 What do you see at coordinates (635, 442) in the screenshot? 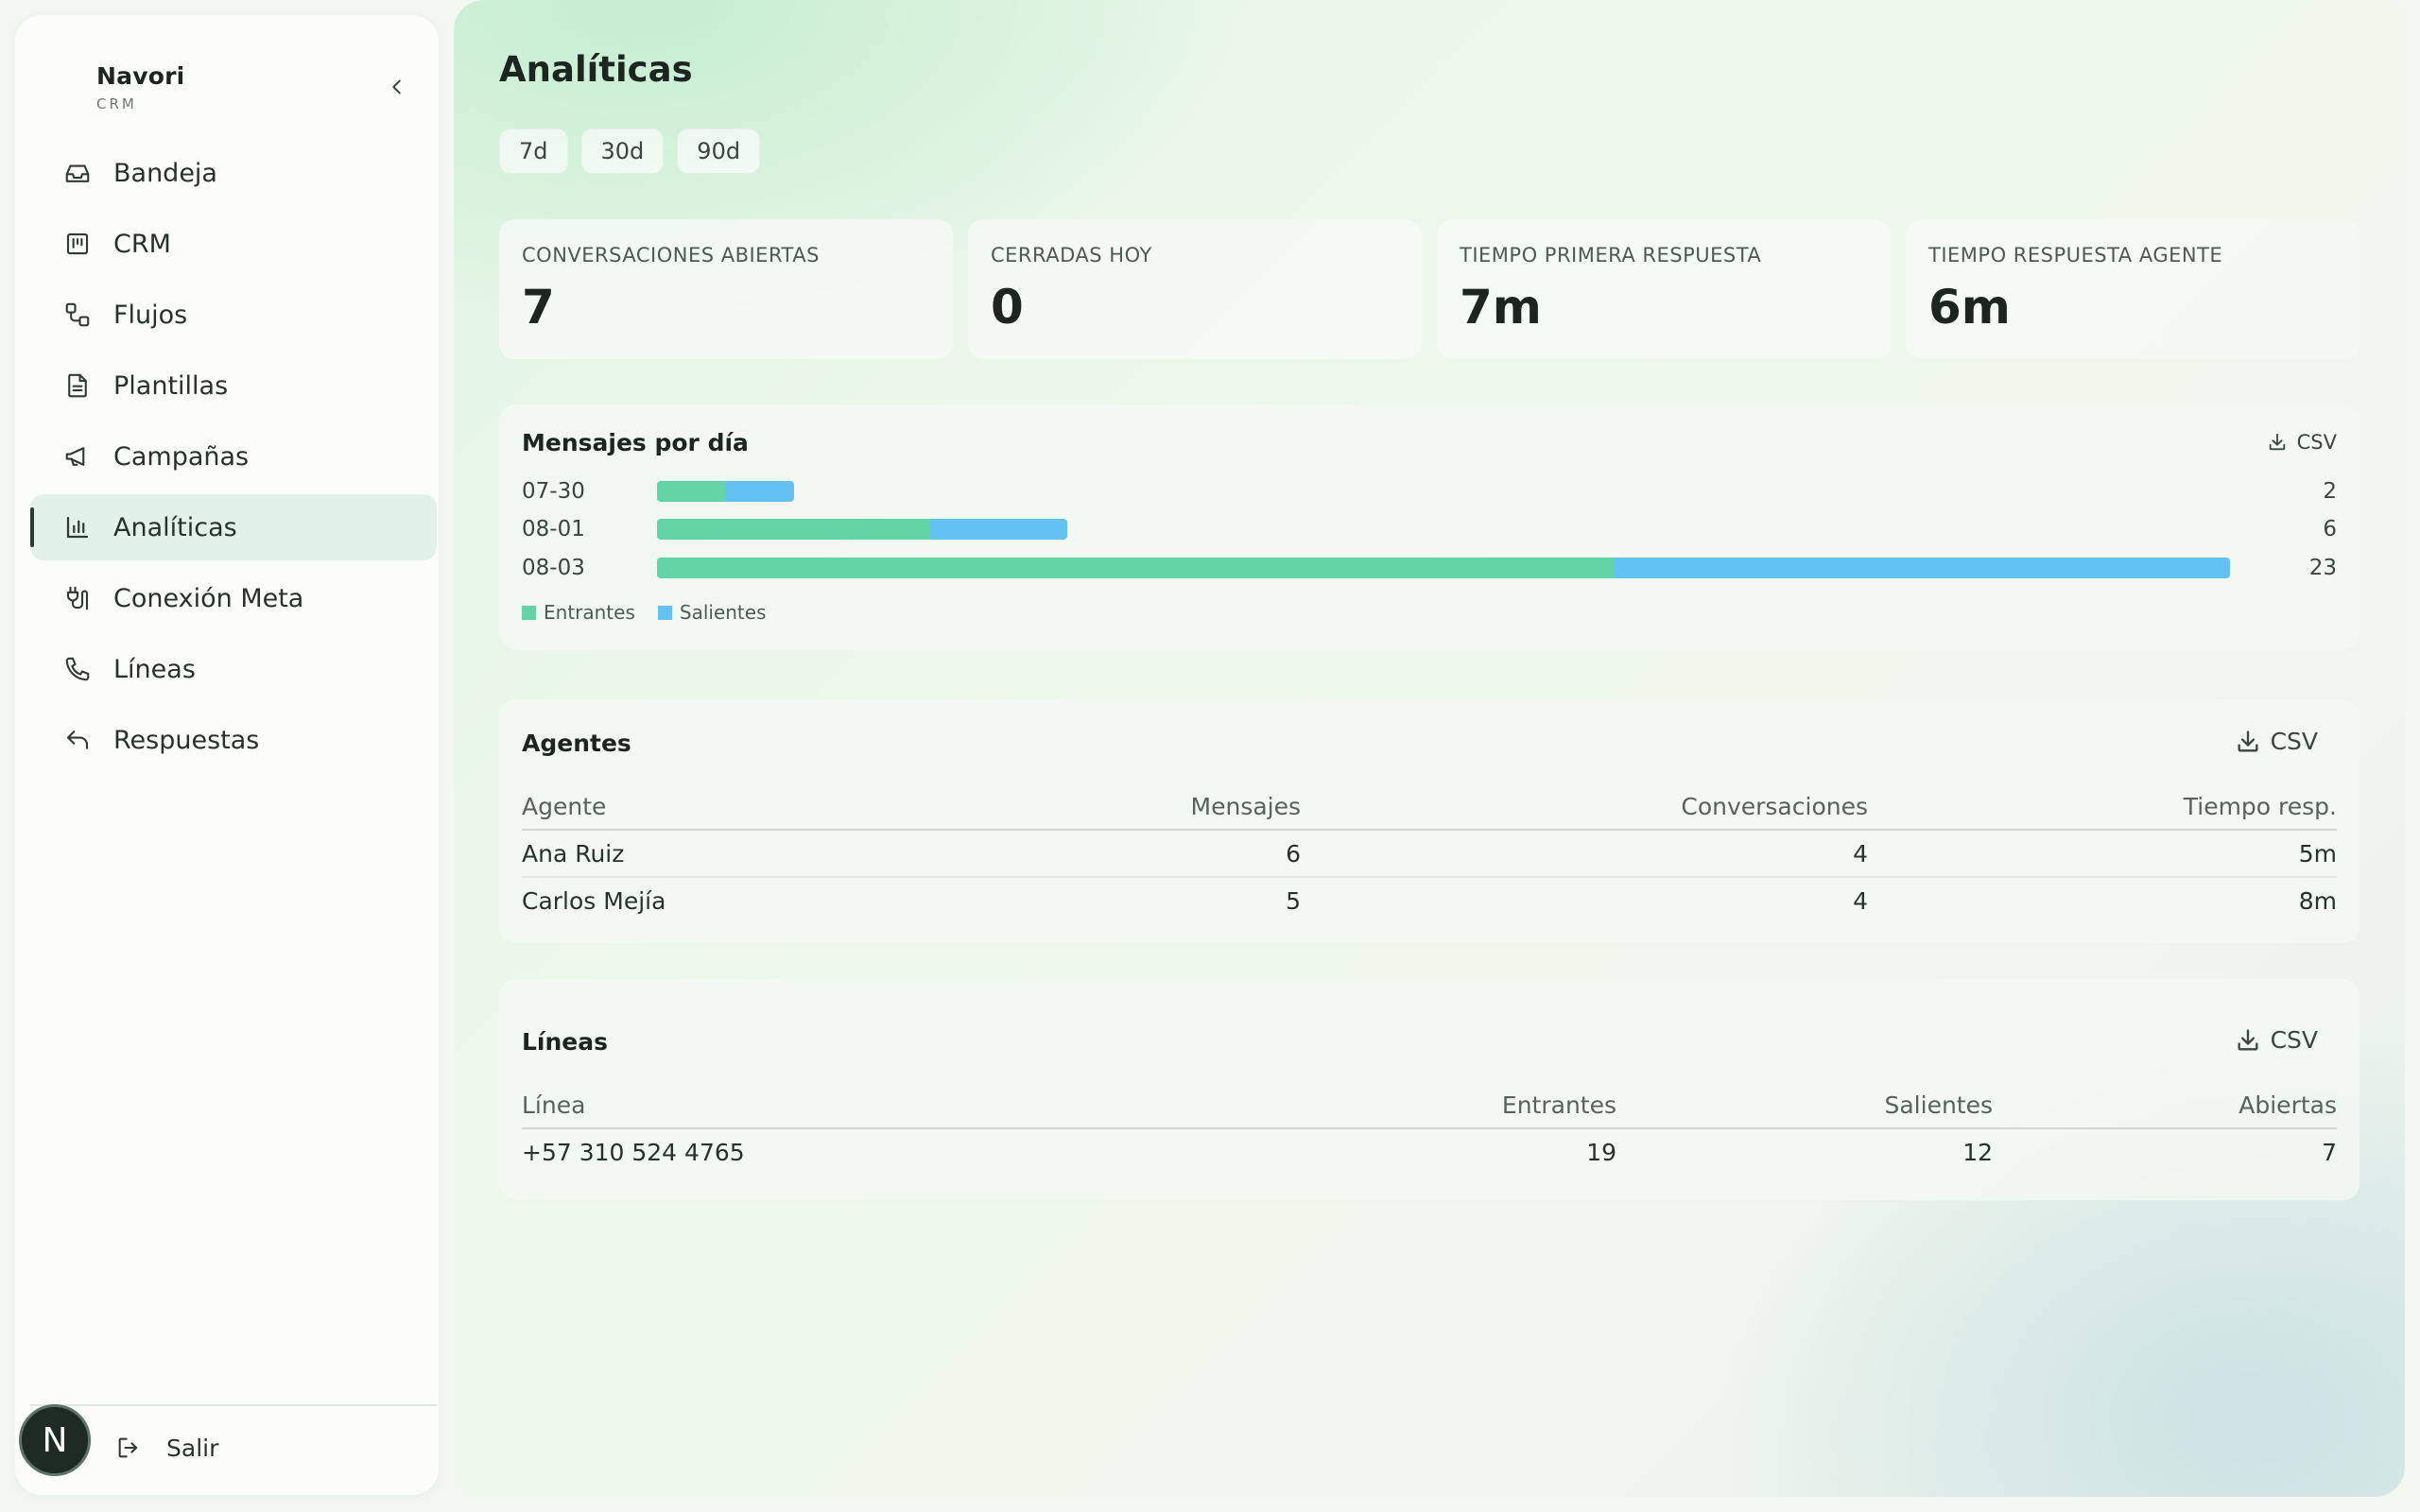
I see `card-title: Mensajes por día` at bounding box center [635, 442].